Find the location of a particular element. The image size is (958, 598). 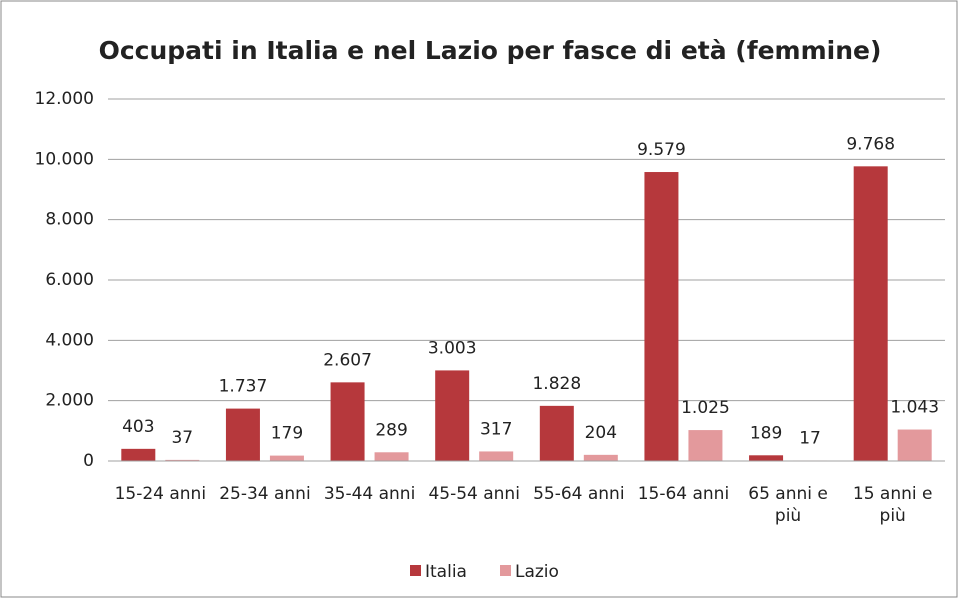

data-label: 179 is located at coordinates (287, 434).